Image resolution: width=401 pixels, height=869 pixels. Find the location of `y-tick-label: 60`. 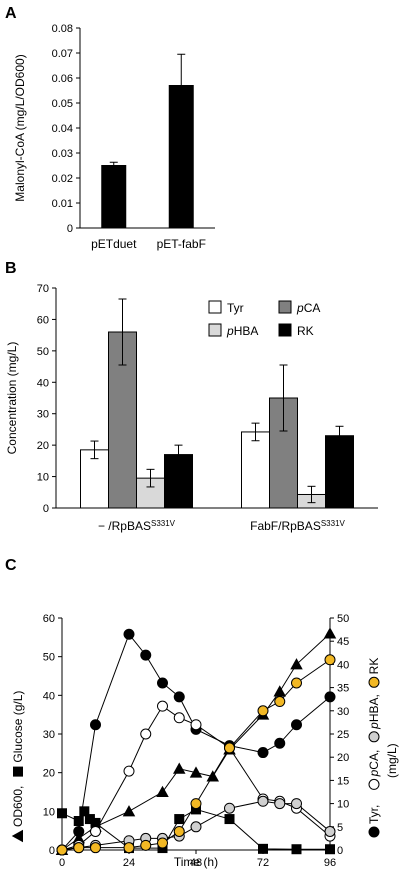

y-tick-label: 60 is located at coordinates (43, 320).